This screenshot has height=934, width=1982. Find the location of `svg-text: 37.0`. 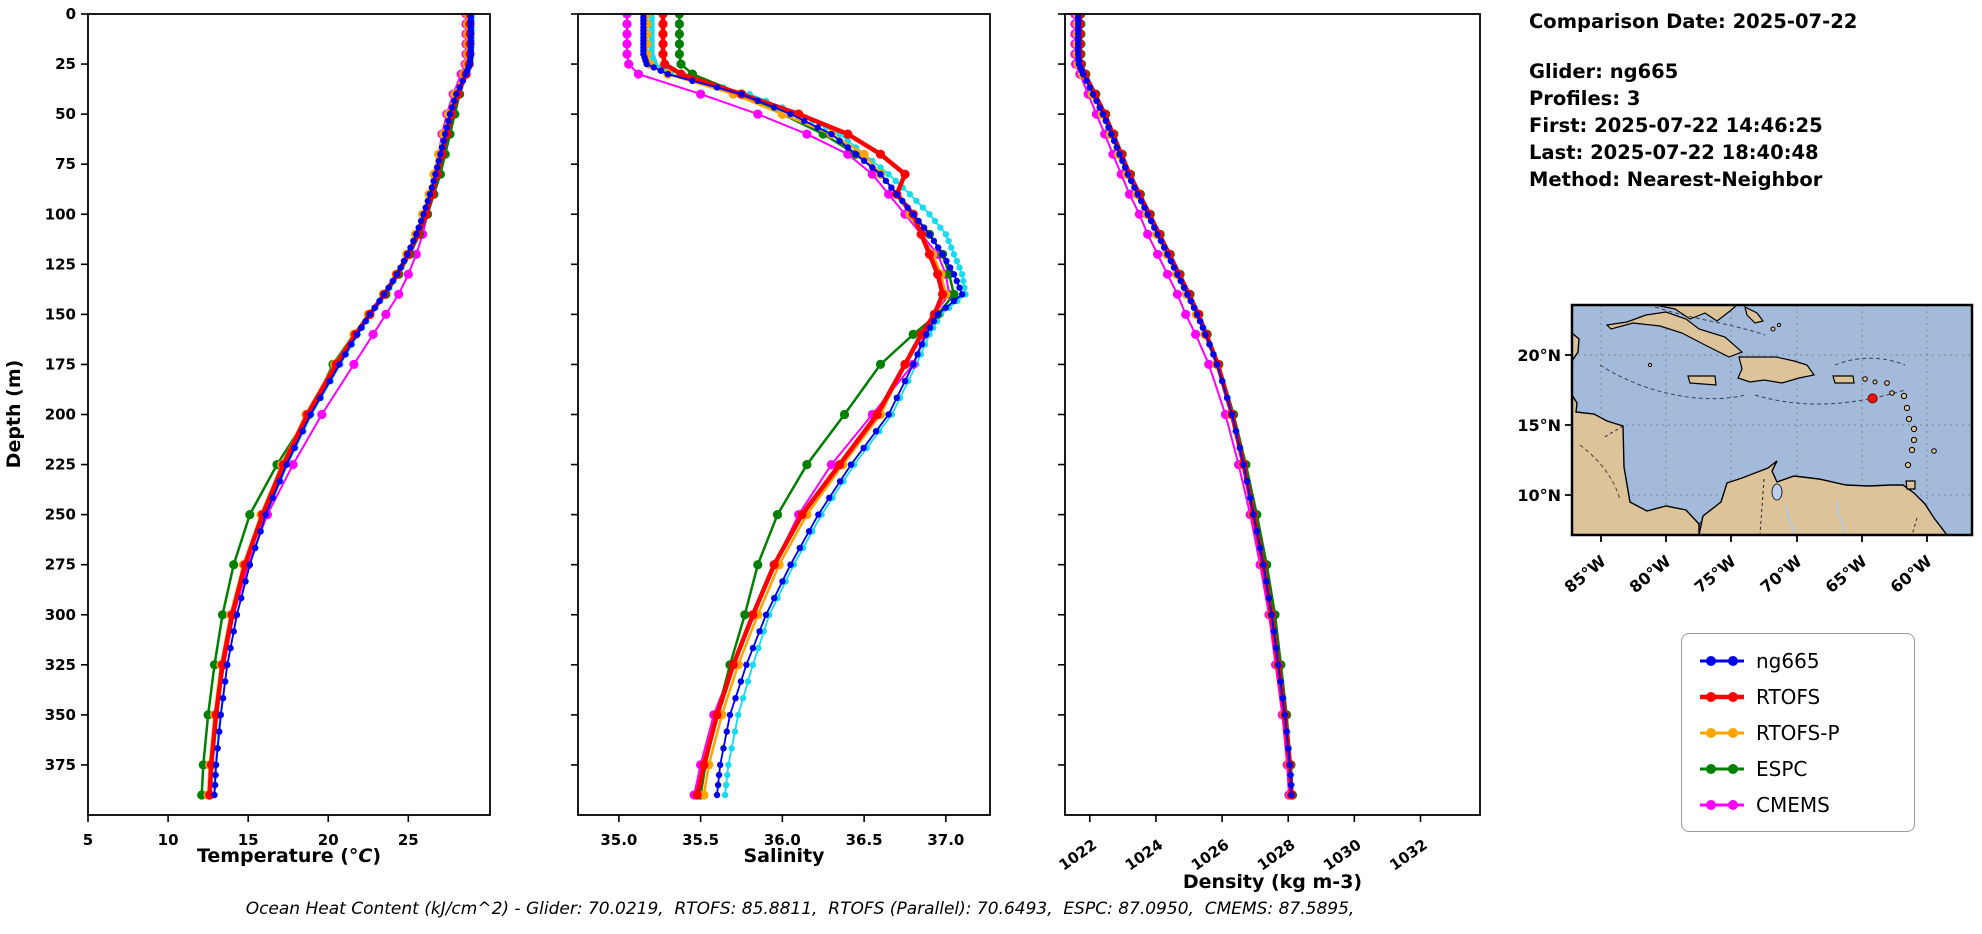

svg-text: 37.0 is located at coordinates (945, 840).